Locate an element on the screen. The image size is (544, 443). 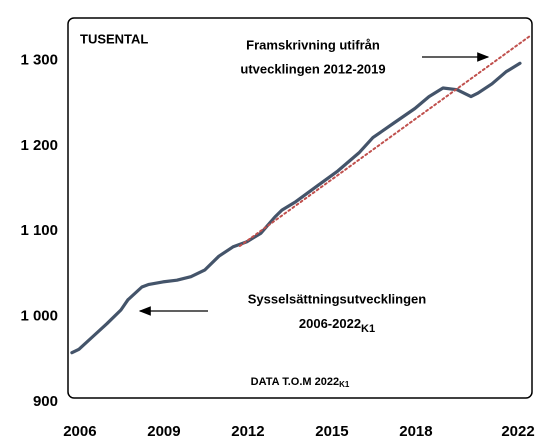
y-tick-label: 900 is located at coordinates (45, 401).